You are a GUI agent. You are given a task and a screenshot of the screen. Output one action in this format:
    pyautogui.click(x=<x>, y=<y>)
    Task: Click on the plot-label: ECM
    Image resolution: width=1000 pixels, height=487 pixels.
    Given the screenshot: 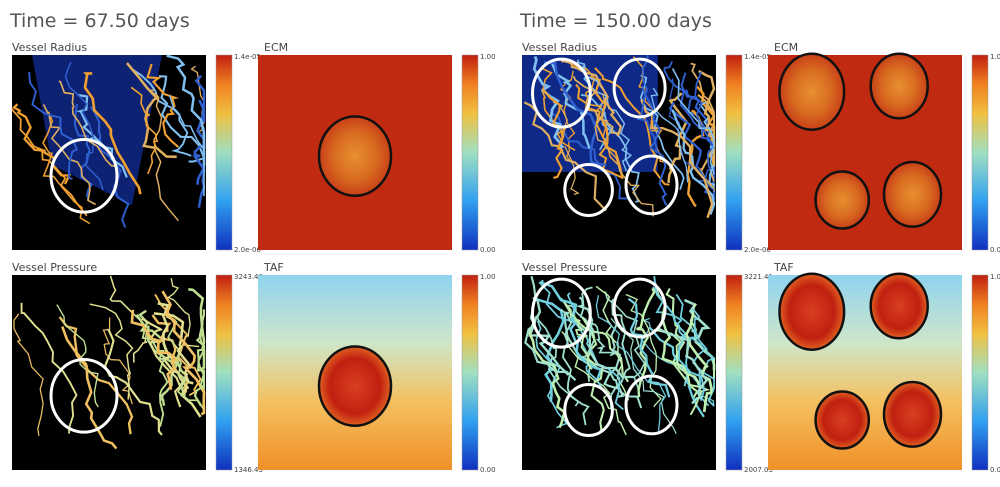 What is the action you would take?
    pyautogui.click(x=276, y=47)
    